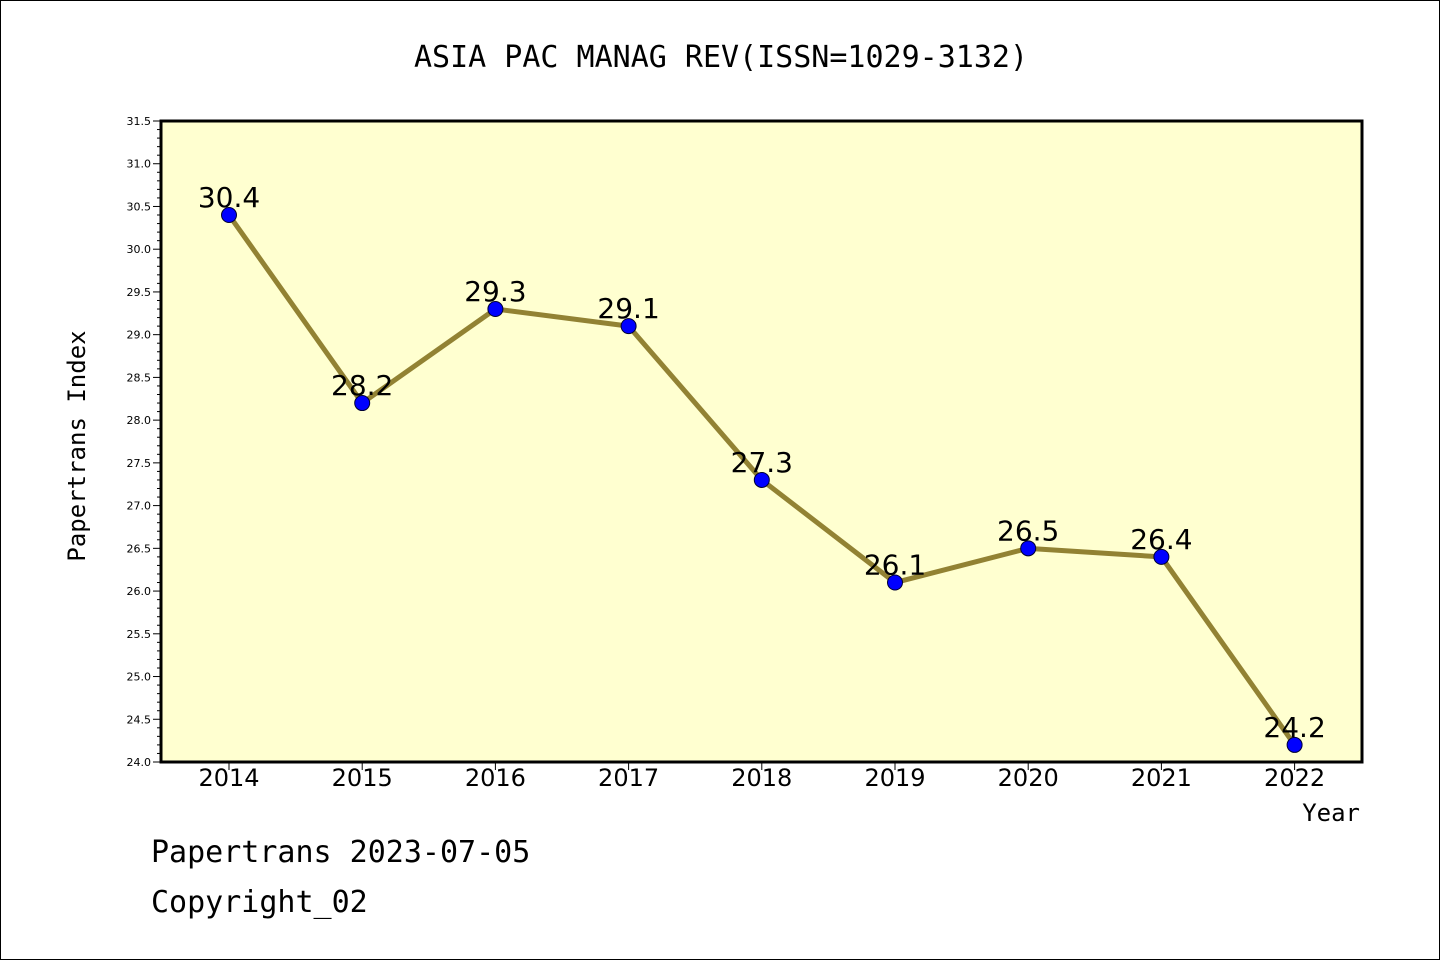 This screenshot has width=1440, height=961. What do you see at coordinates (139, 249) in the screenshot?
I see `y-tick-label: 30.0` at bounding box center [139, 249].